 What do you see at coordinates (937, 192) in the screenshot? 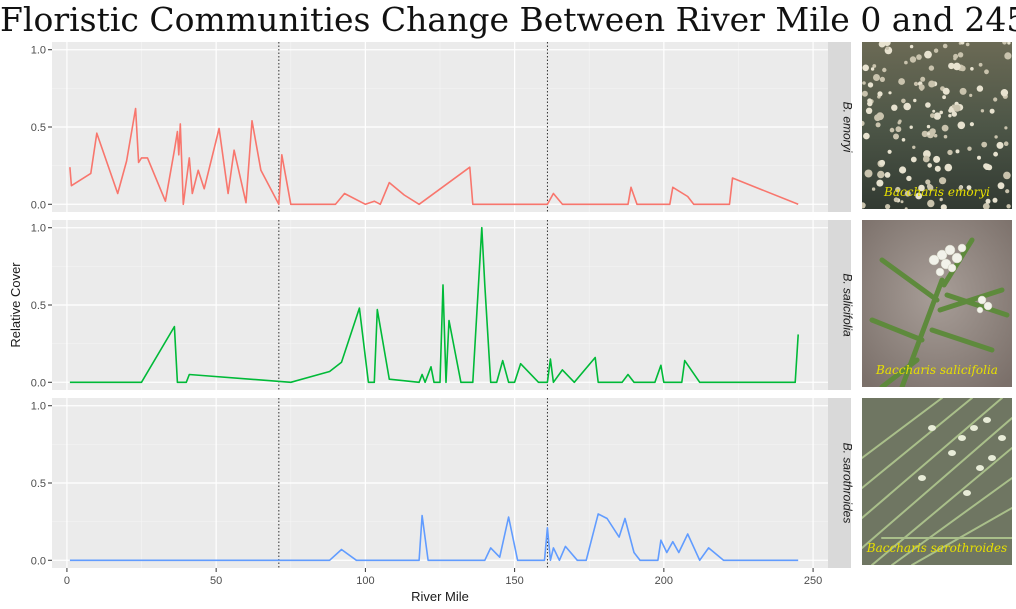
I see `emoryi-photo-caption: Baccharis emoryi` at bounding box center [937, 192].